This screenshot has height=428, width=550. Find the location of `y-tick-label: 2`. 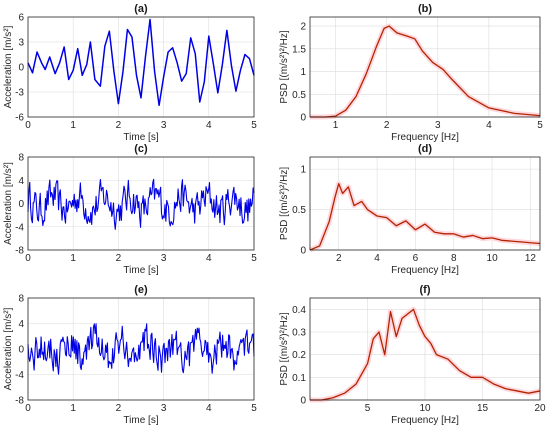

y-tick-label: 2 is located at coordinates (303, 27).